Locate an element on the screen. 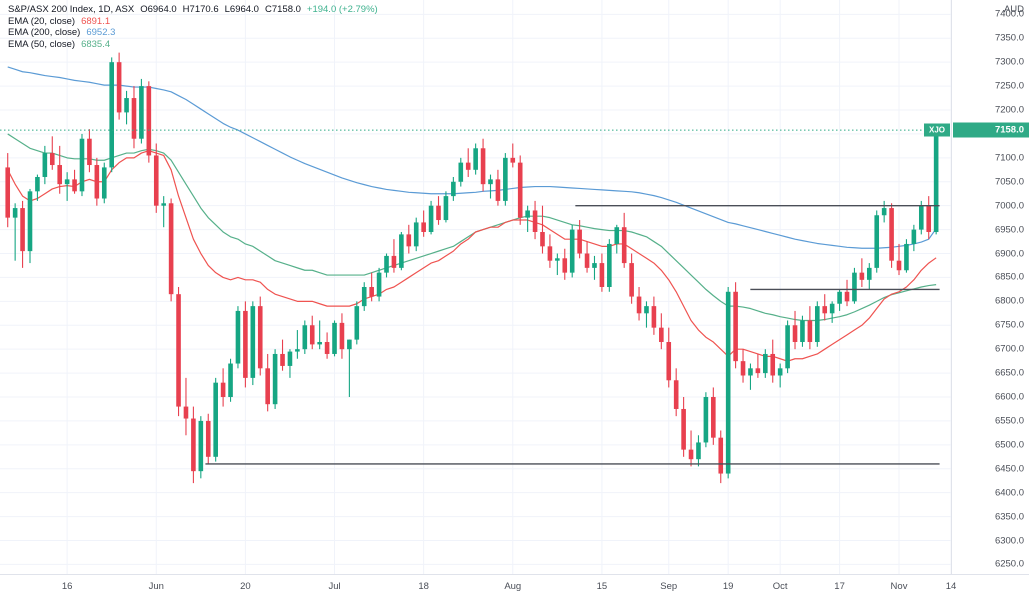 The width and height of the screenshot is (1029, 601). time-tick: 19 is located at coordinates (728, 586).